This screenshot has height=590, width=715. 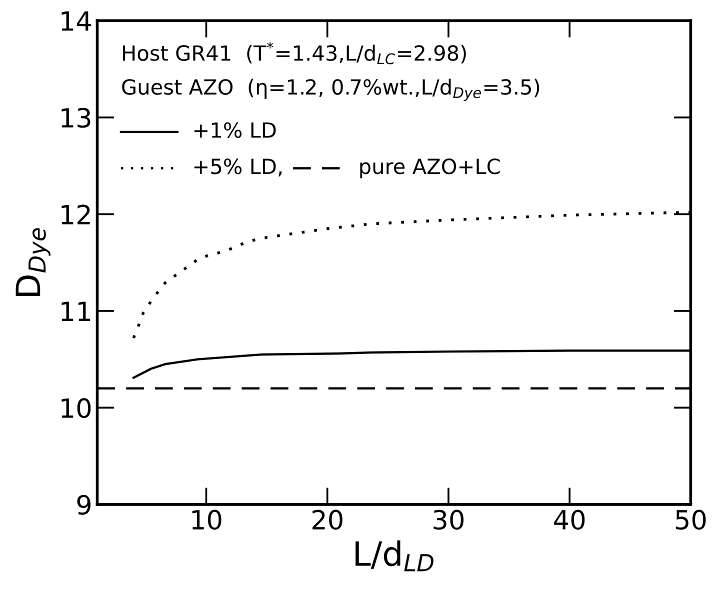 I want to click on y-tick-label: 10, so click(x=76, y=408).